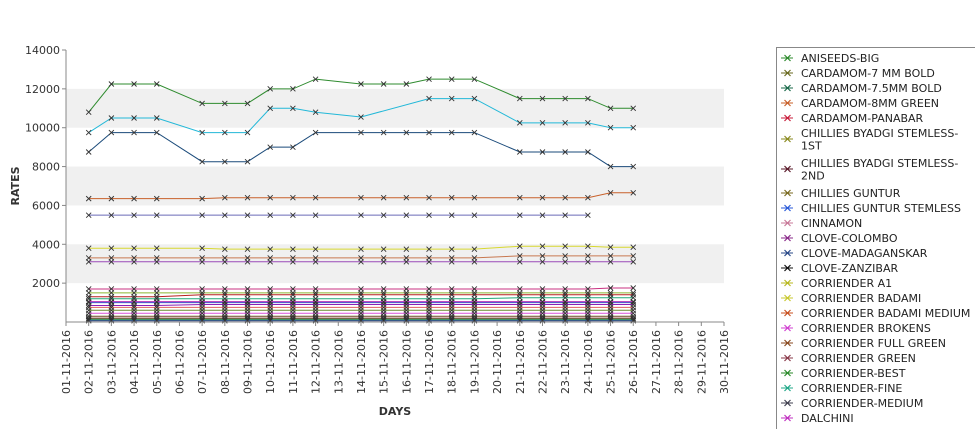  I want to click on legend-item: CHILLIES BYADGI STEMLESS-2ND, so click(869, 170).